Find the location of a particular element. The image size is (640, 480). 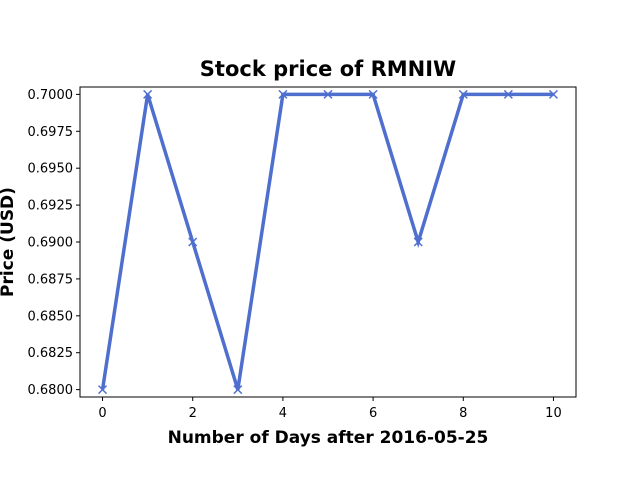

y-tick-label: 0.6850 is located at coordinates (51, 316).